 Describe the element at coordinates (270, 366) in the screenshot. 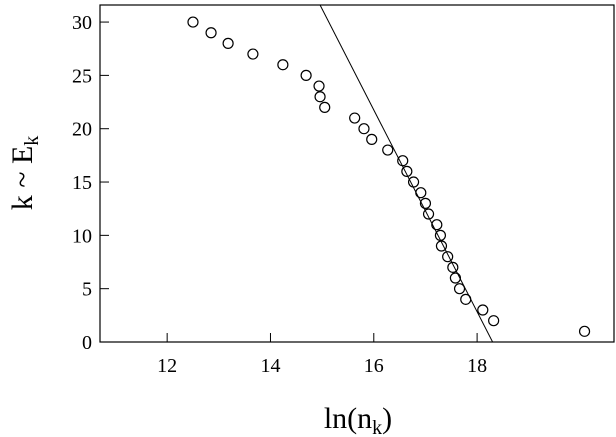

I see `x-tick-label: 14` at that location.